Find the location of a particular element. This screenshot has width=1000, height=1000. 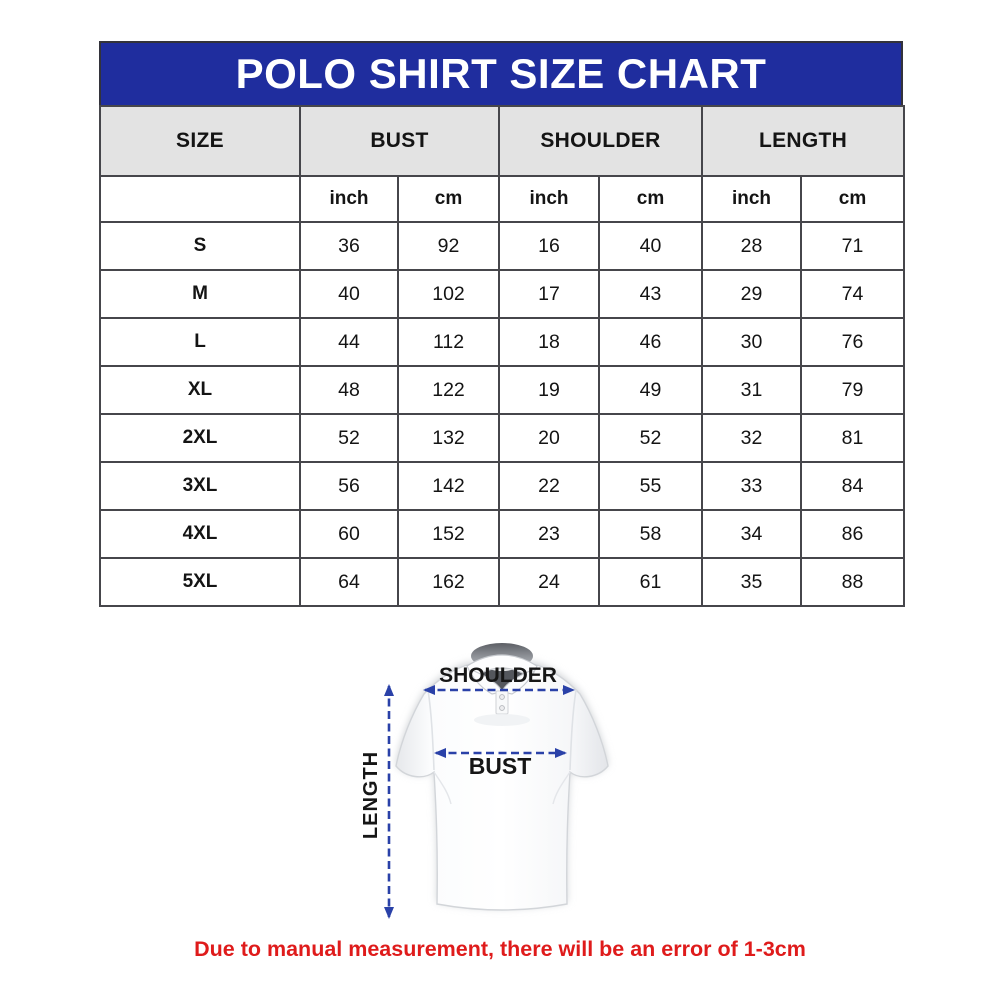

size-cell: S is located at coordinates (200, 246).